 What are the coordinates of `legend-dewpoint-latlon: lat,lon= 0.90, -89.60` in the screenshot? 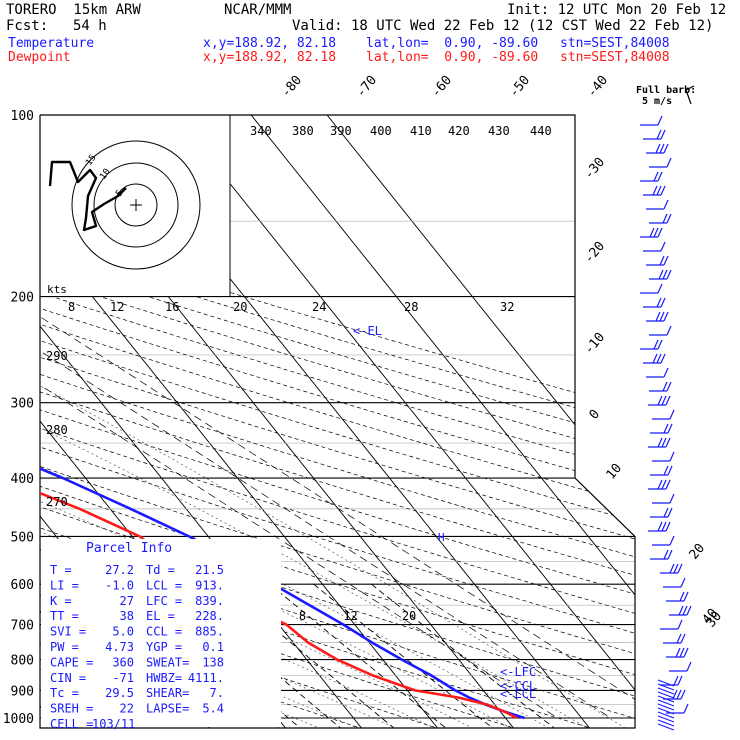 It's located at (452, 57).